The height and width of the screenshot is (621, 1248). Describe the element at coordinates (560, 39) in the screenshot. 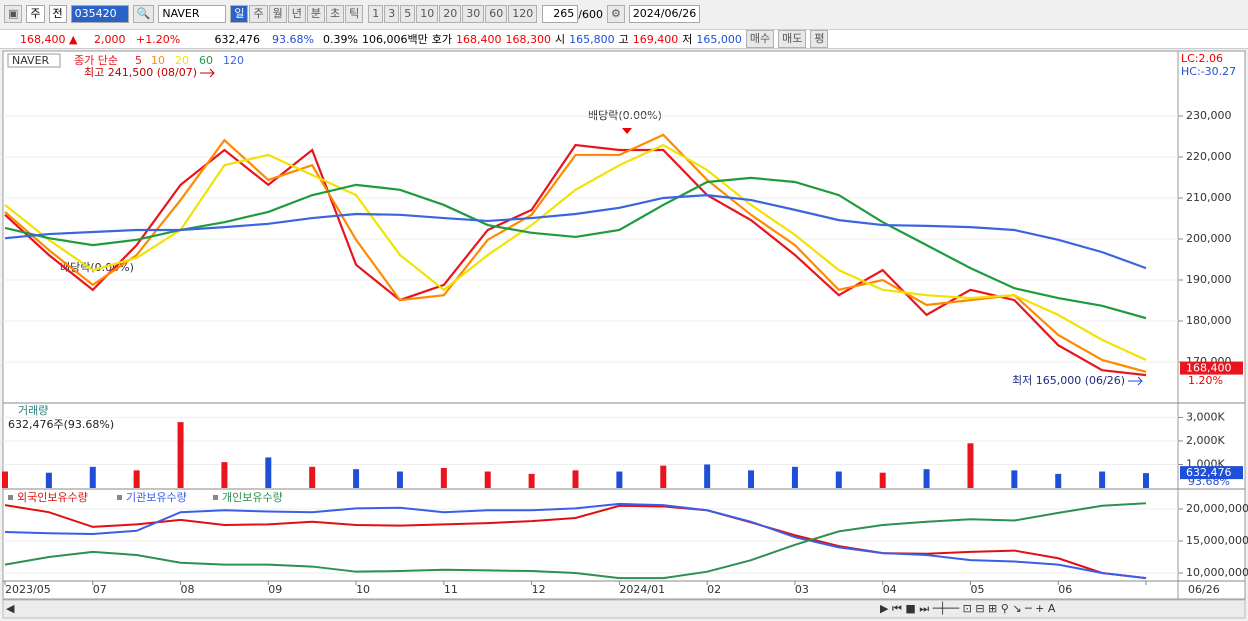

I see `open-label: 시` at that location.